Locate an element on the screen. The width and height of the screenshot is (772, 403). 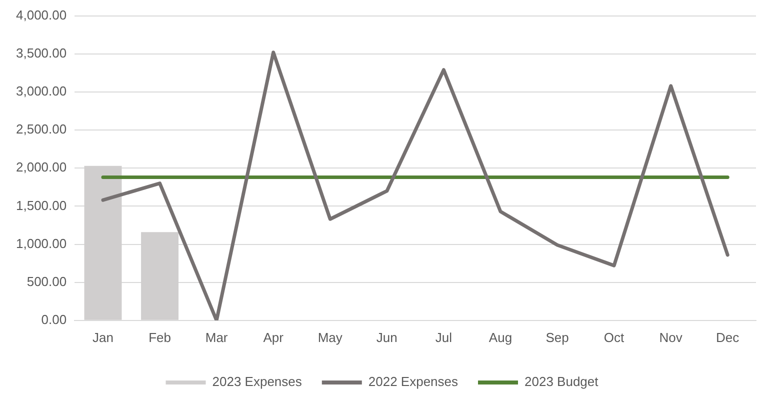
legend-label: 2022 Expenses is located at coordinates (413, 382).